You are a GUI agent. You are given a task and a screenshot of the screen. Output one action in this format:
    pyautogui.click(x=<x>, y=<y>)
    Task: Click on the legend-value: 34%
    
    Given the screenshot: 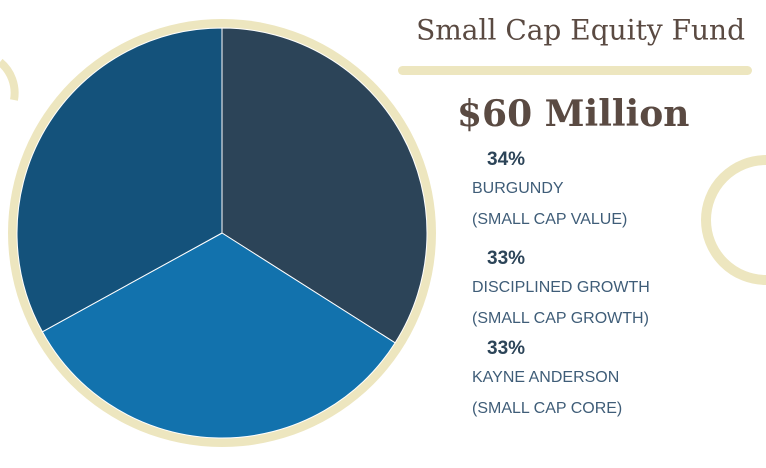 What is the action you would take?
    pyautogui.click(x=506, y=159)
    